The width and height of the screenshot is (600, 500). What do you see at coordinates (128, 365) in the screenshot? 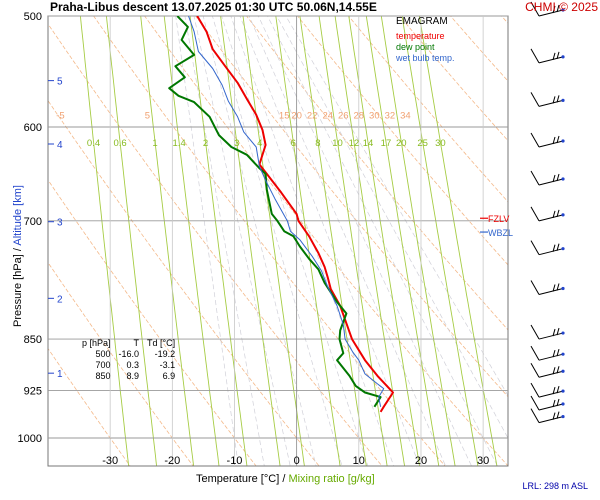
I see `table-row: 700 0.3 -3.1` at bounding box center [128, 365].